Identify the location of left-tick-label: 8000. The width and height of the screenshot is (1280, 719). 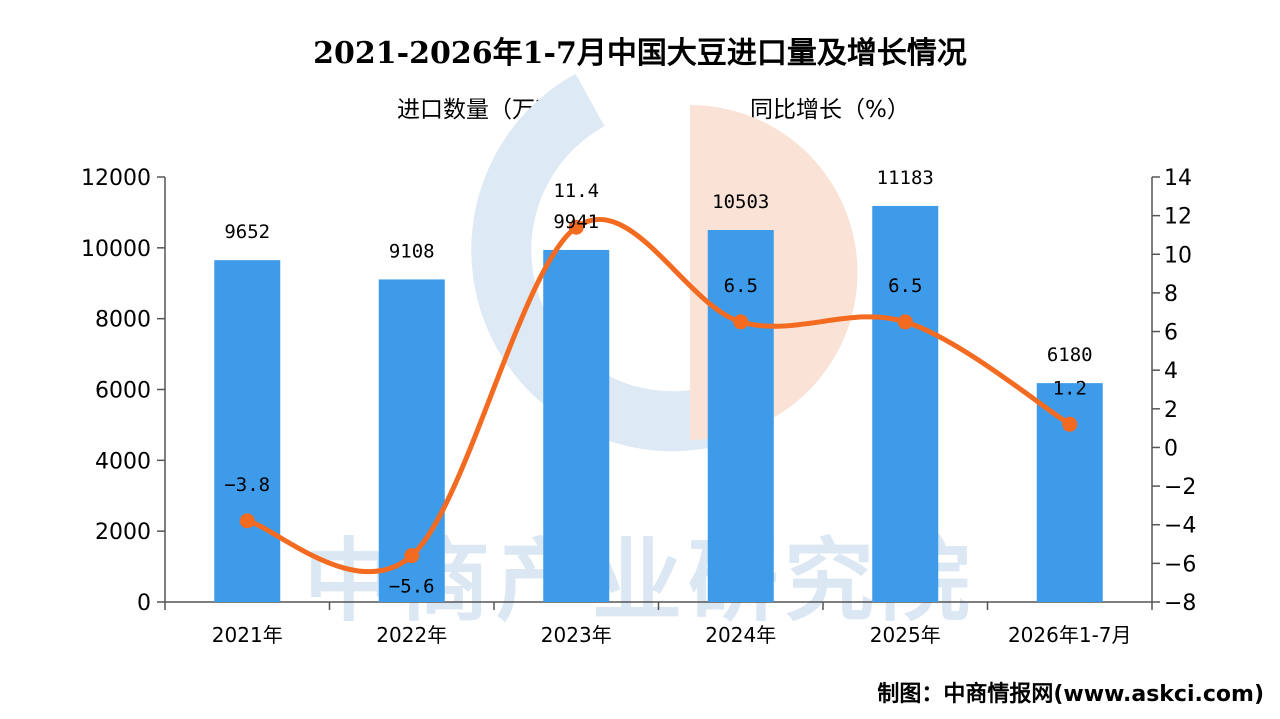
(123, 320).